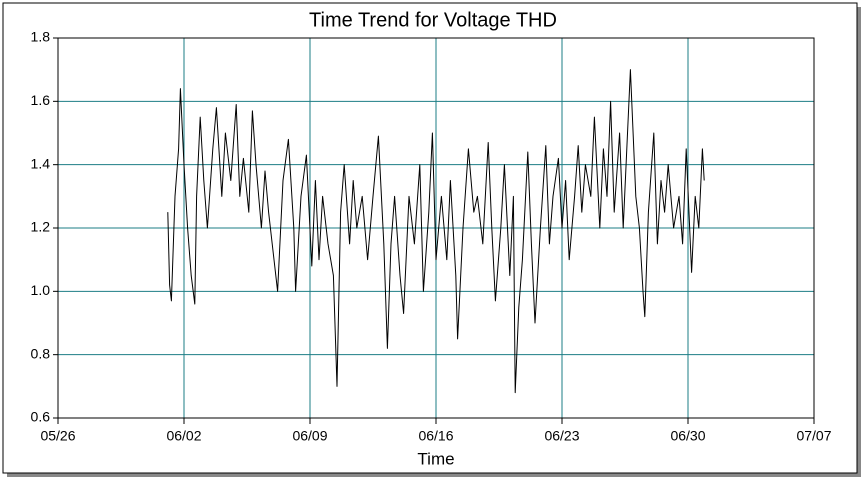 Image resolution: width=867 pixels, height=488 pixels. Describe the element at coordinates (57, 436) in the screenshot. I see `x-tick-label: 05/26` at that location.